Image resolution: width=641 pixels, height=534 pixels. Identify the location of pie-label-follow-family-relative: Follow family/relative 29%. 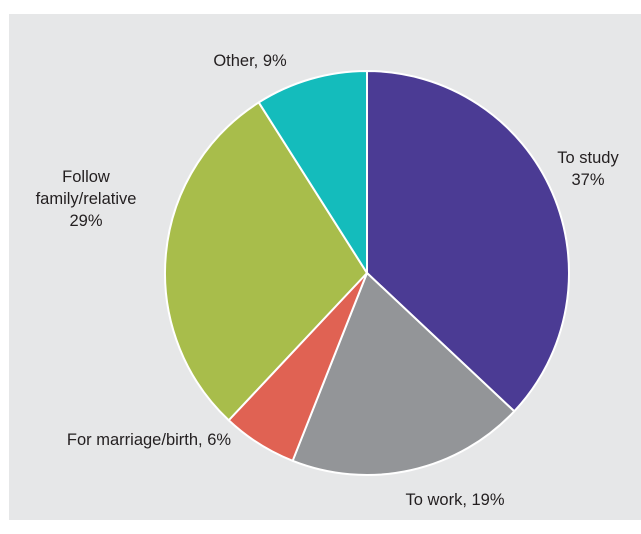
(86, 199).